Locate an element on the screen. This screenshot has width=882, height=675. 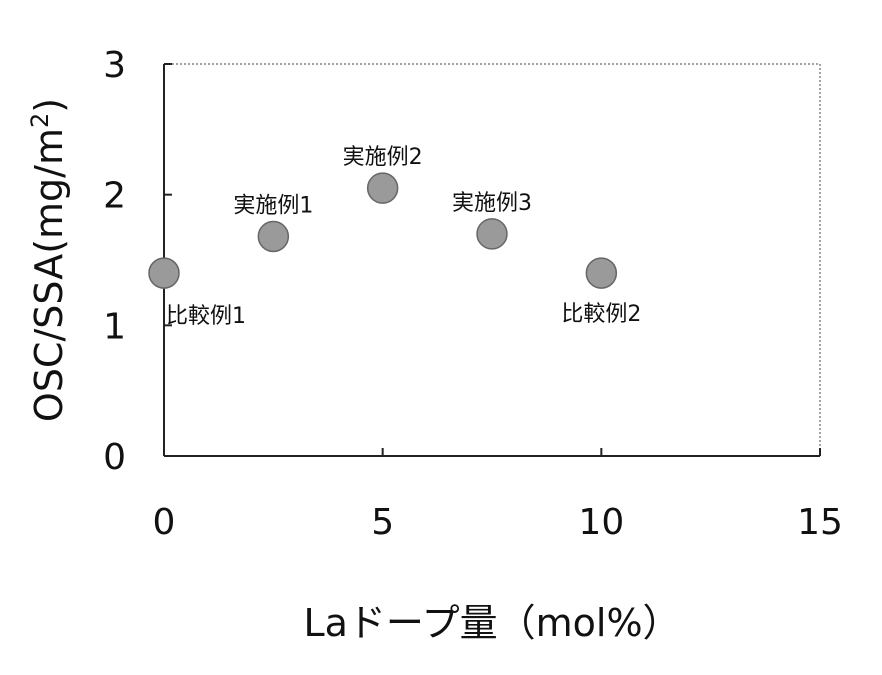
x-axis-ticks: 0 5 10 15 is located at coordinates (498, 495).